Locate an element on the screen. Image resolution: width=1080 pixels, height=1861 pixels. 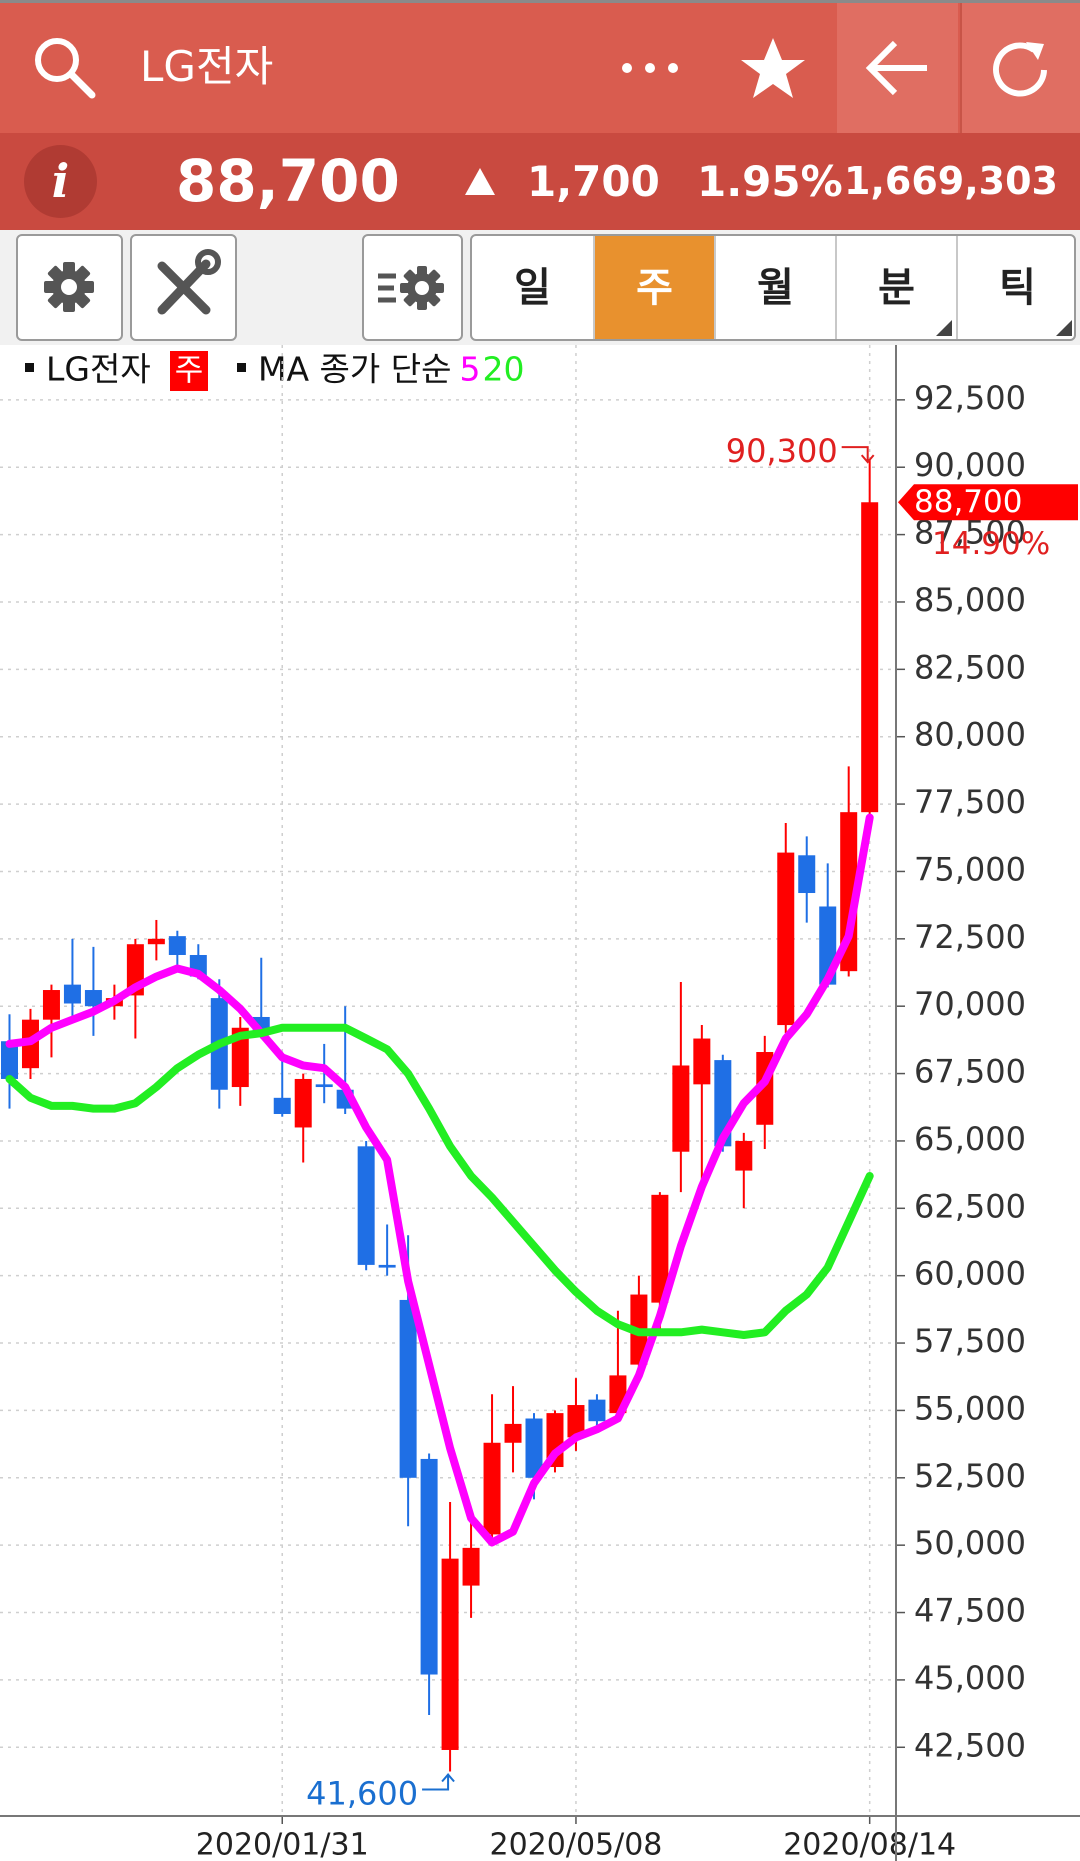
price-change: 1,700 is located at coordinates (593, 181).